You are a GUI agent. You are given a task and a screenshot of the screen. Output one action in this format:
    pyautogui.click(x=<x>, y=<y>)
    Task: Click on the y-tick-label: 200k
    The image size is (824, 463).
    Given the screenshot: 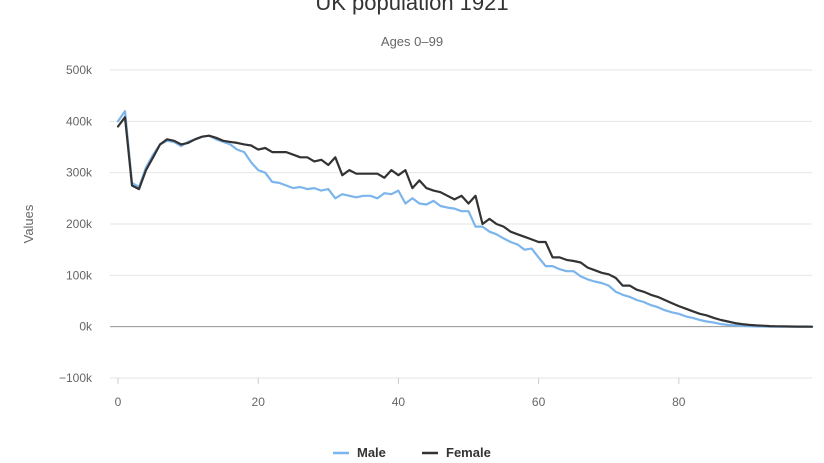 What is the action you would take?
    pyautogui.click(x=79, y=224)
    